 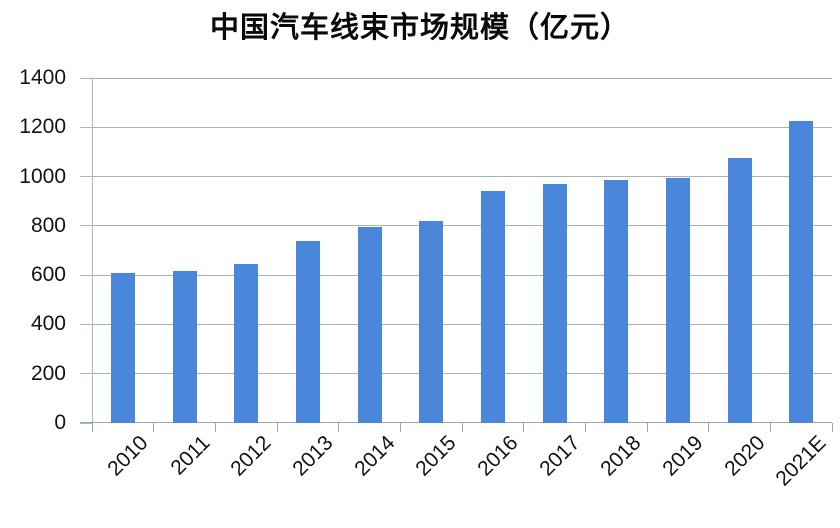 What do you see at coordinates (184, 347) in the screenshot?
I see `bar-2011` at bounding box center [184, 347].